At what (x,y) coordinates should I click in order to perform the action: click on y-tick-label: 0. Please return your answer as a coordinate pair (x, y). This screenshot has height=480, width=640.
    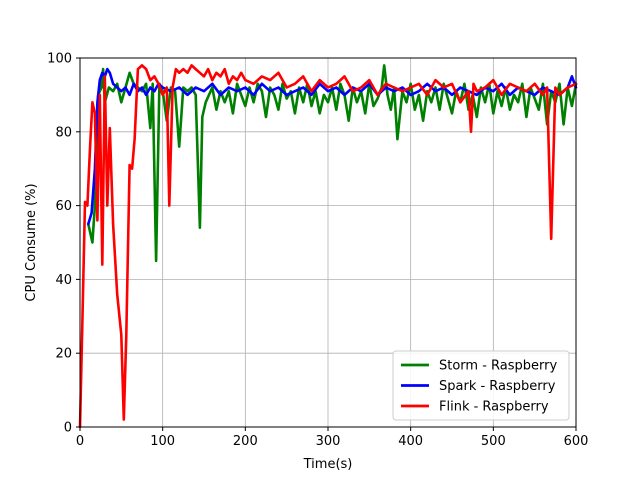
    Looking at the image, I should click on (68, 428).